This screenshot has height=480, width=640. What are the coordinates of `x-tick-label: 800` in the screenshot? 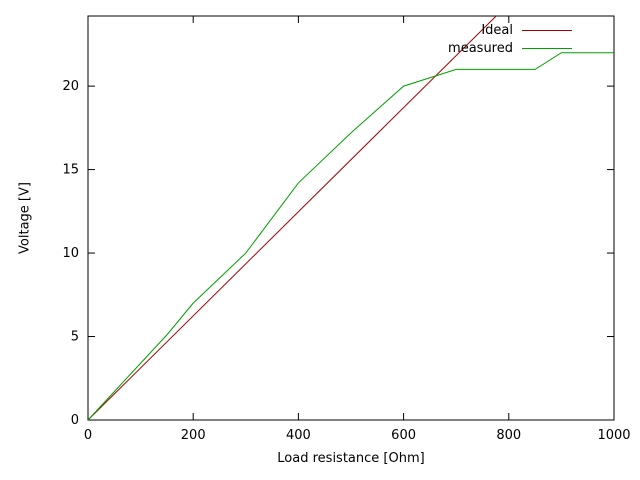 It's located at (508, 435).